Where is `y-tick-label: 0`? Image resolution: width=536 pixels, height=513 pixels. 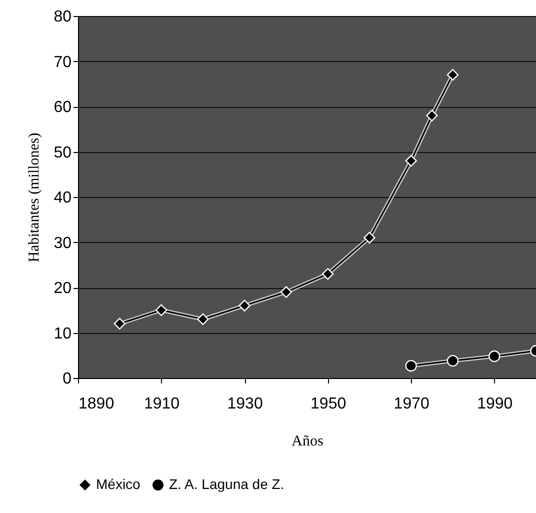
y-tick-label: 0 is located at coordinates (67, 379).